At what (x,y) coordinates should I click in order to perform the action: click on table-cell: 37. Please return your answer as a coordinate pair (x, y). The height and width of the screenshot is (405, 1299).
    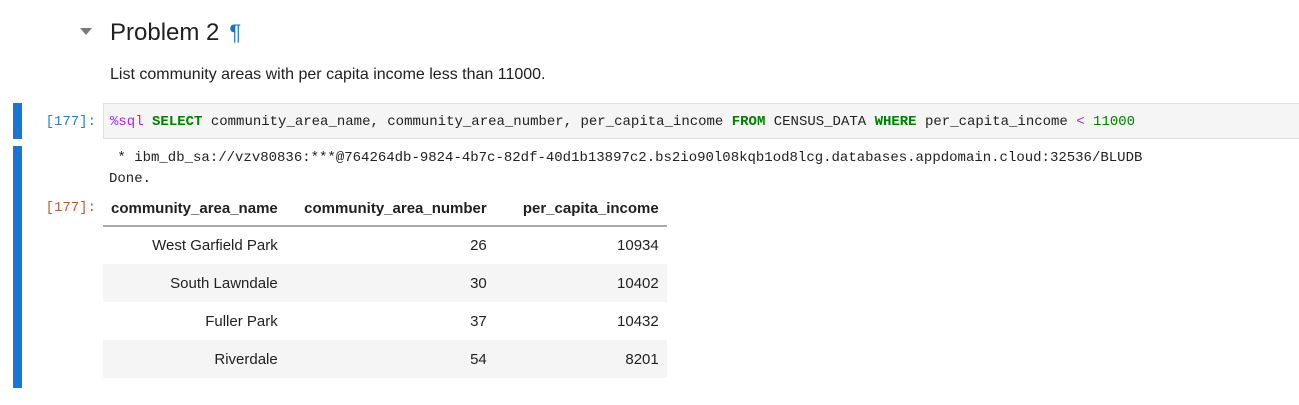
    Looking at the image, I should click on (478, 321).